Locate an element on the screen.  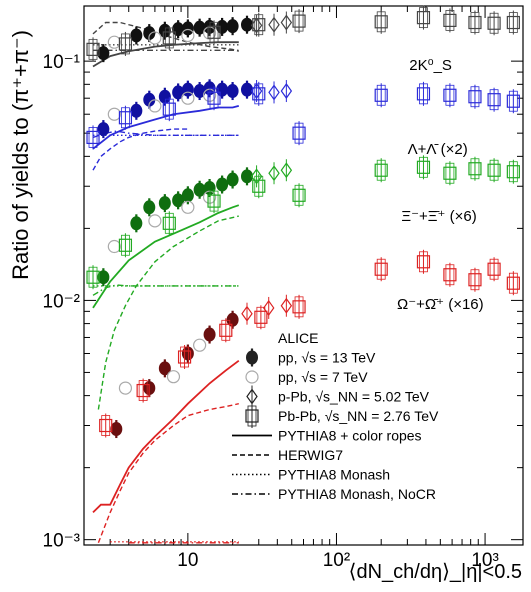
x-axis-label: ⟨dN_ch/dη⟩_|η|<0.5 is located at coordinates (435, 572).